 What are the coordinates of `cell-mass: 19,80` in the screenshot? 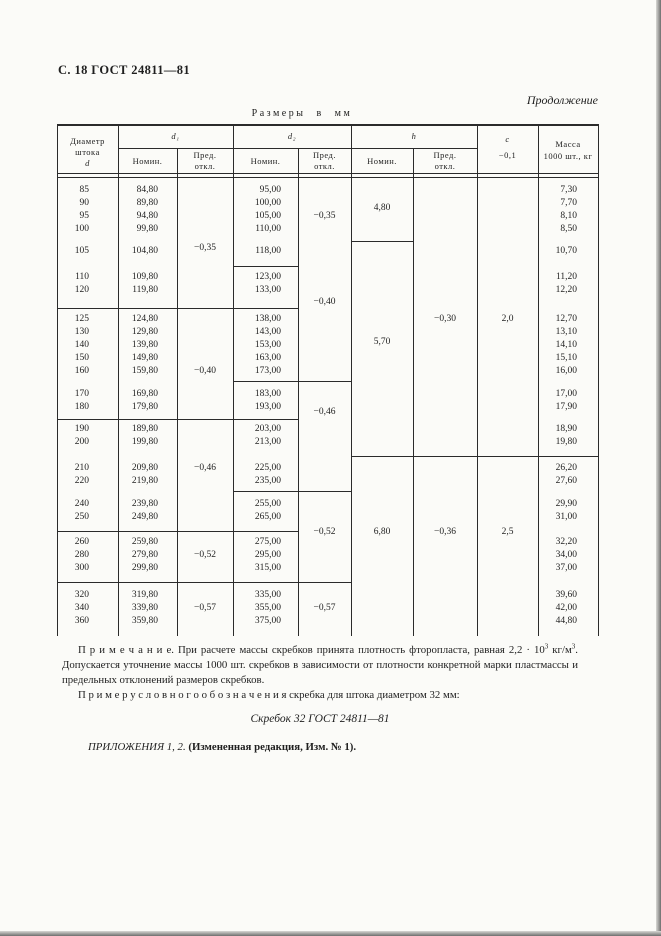 It's located at (566, 442).